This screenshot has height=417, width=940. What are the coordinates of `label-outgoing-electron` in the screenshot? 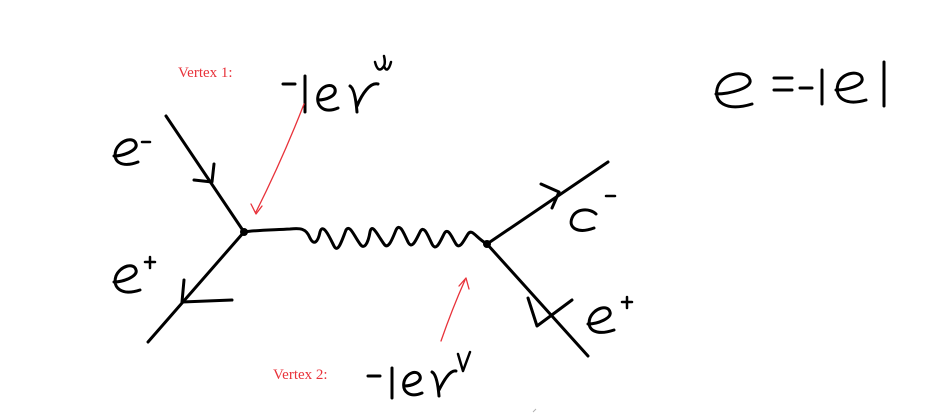 It's located at (593, 213).